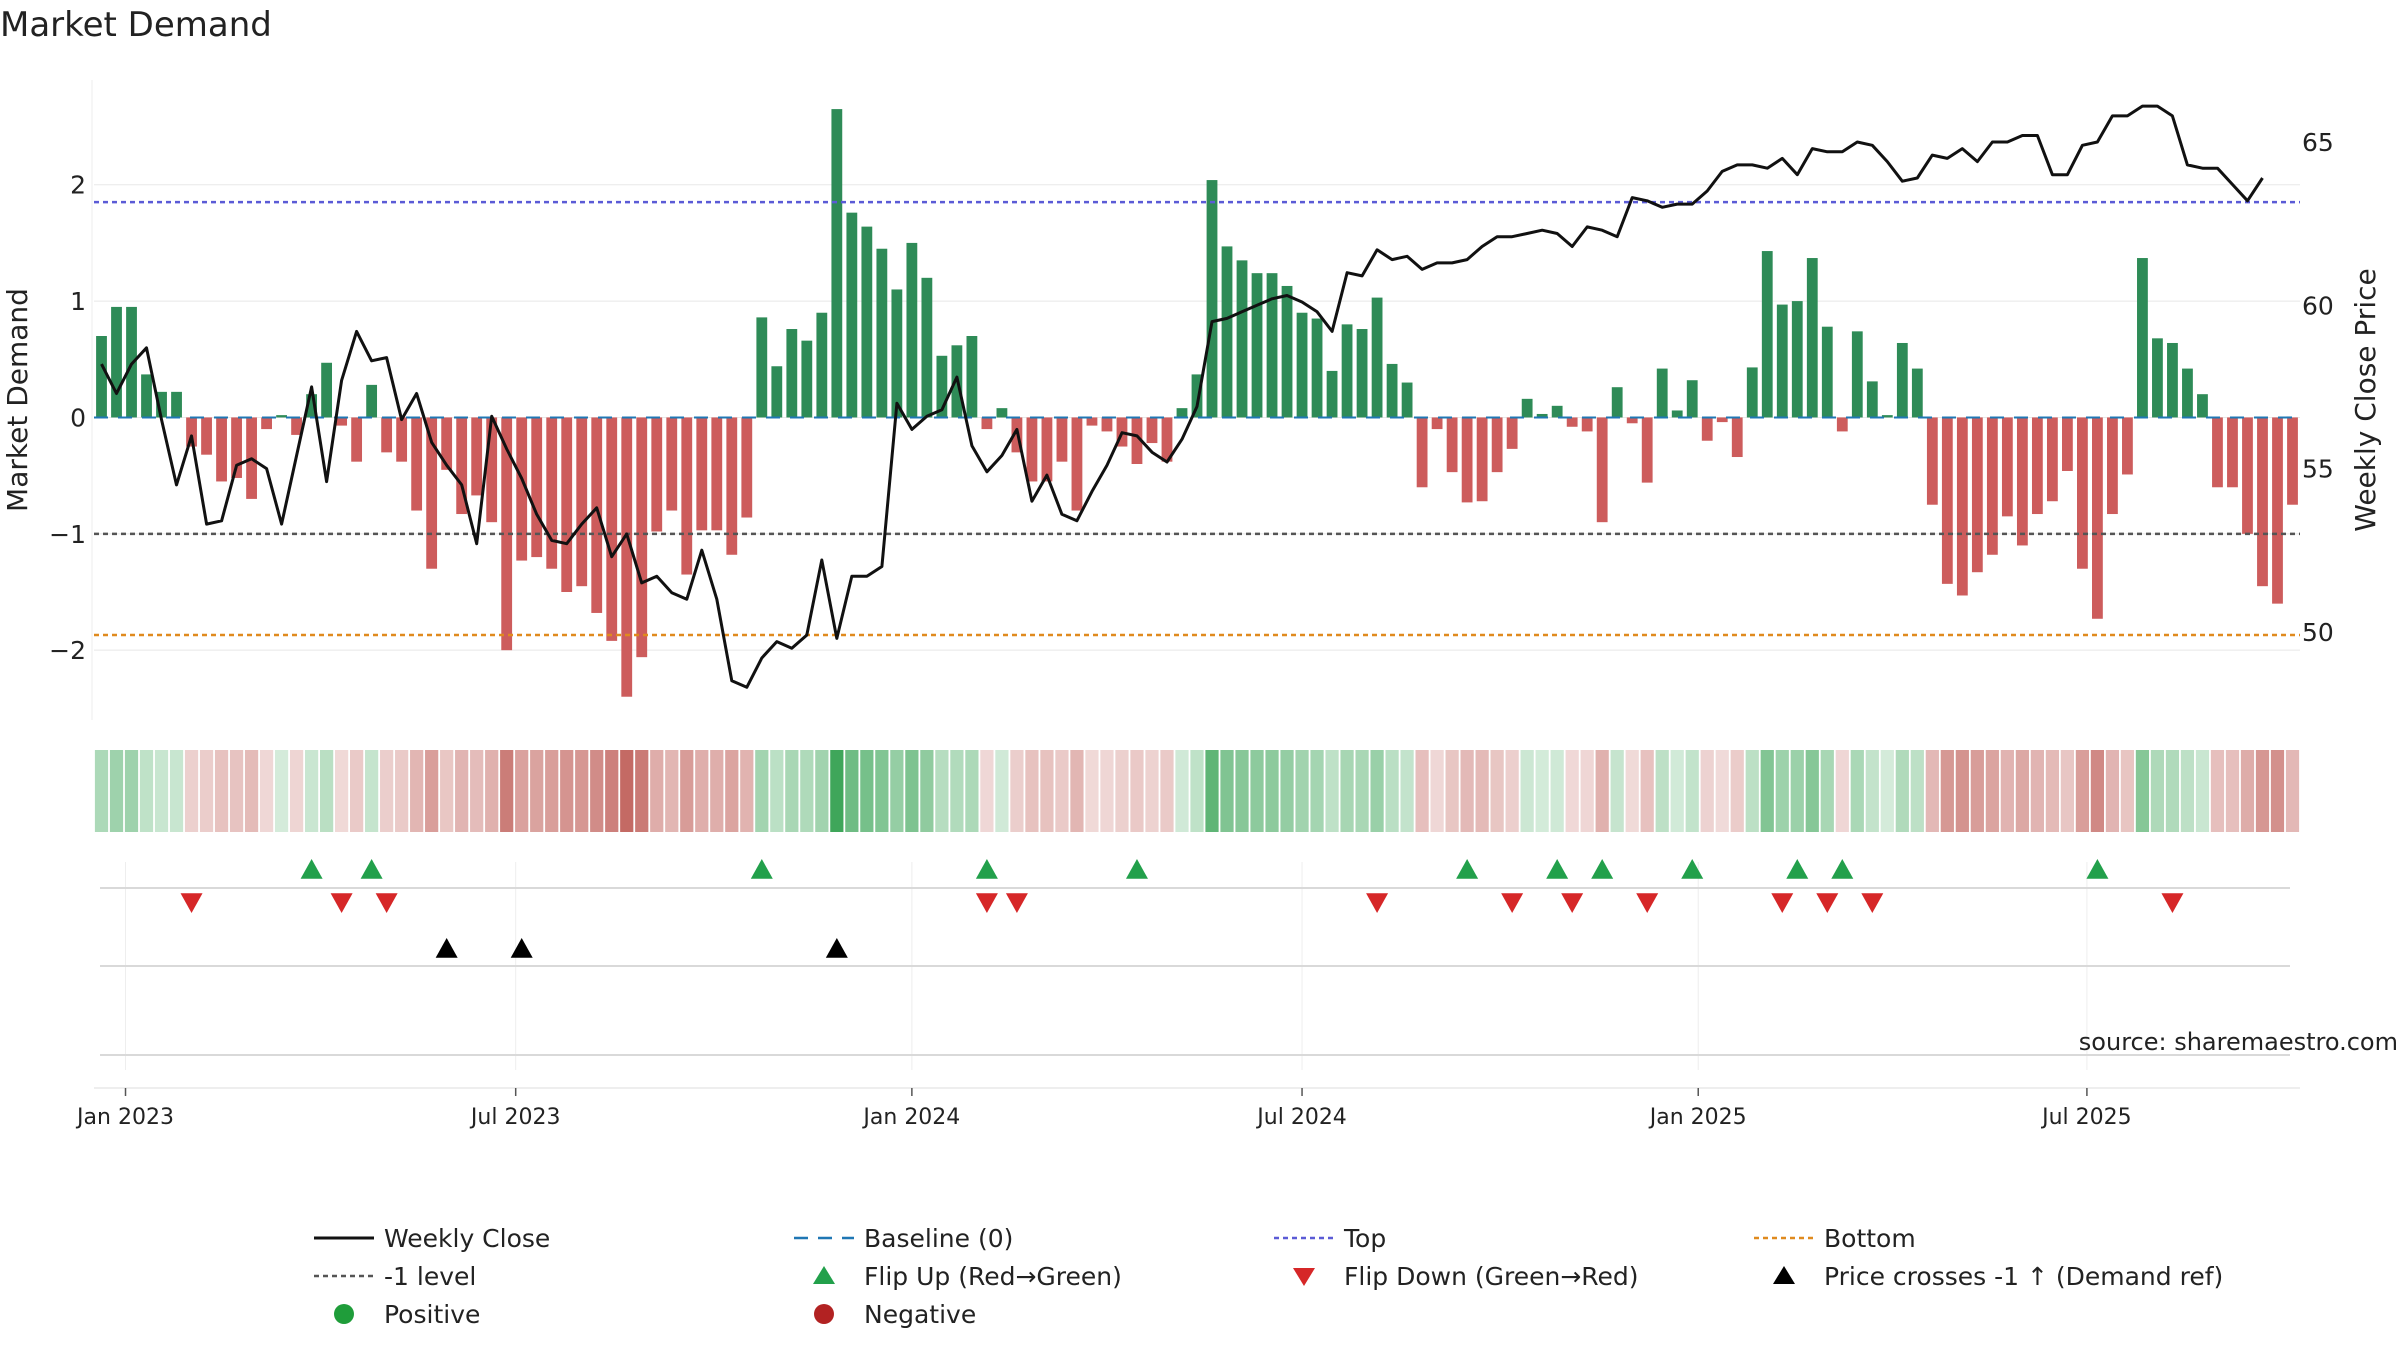  Describe the element at coordinates (2365, 399) in the screenshot. I see `y-axis-right-label: Weekly Close Price` at that location.